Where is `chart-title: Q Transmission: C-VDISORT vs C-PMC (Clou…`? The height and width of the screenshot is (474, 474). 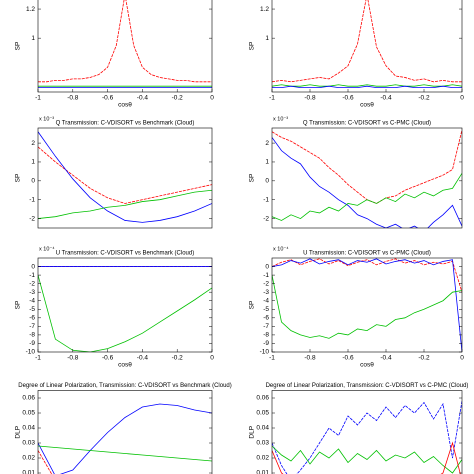
chart-title: Q Transmission: C-VDISORT vs C-PMC (Clou… is located at coordinates (367, 124).